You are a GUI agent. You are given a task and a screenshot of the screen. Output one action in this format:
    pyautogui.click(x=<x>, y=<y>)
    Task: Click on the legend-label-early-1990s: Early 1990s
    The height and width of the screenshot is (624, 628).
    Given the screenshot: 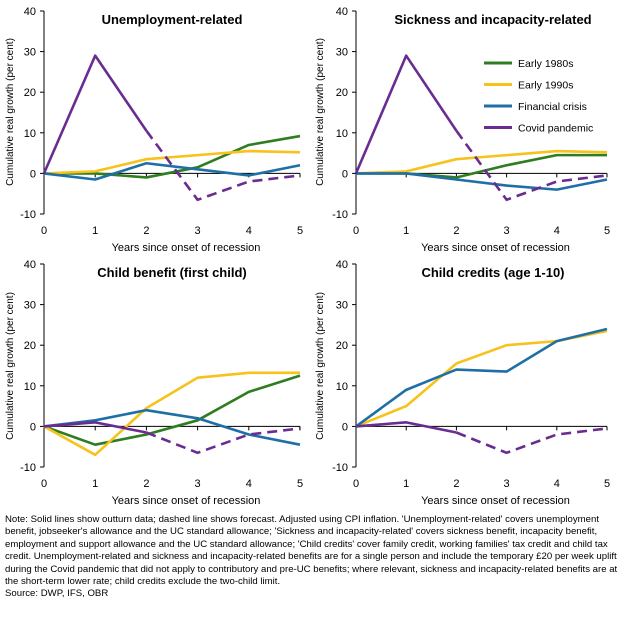 What is the action you would take?
    pyautogui.click(x=545, y=86)
    